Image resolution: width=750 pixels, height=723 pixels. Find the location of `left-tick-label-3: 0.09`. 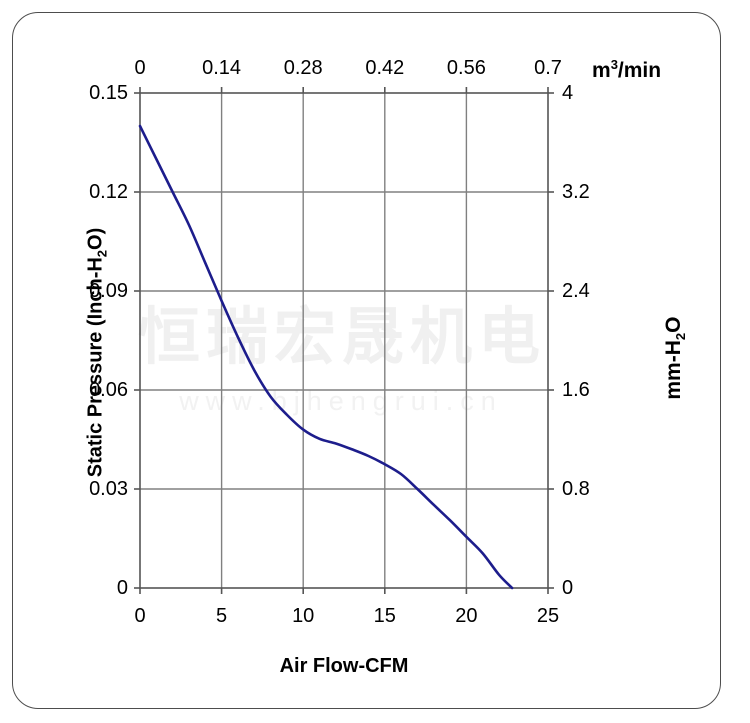

left-tick-label-3: 0.09 is located at coordinates (108, 291).